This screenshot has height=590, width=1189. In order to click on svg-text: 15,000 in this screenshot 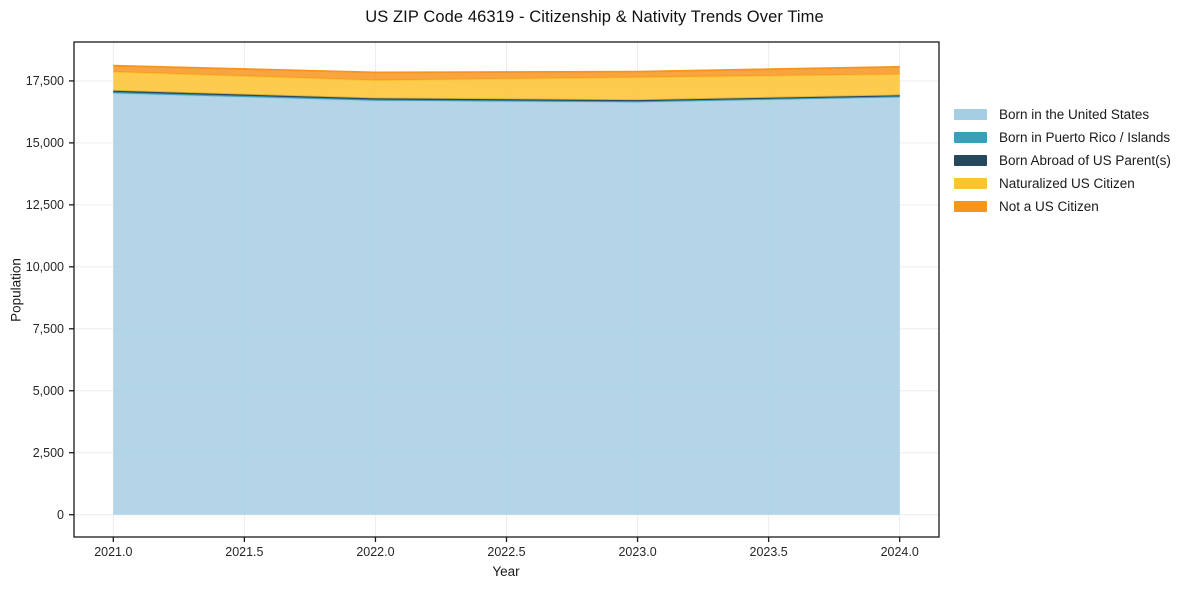, I will do `click(45, 143)`.